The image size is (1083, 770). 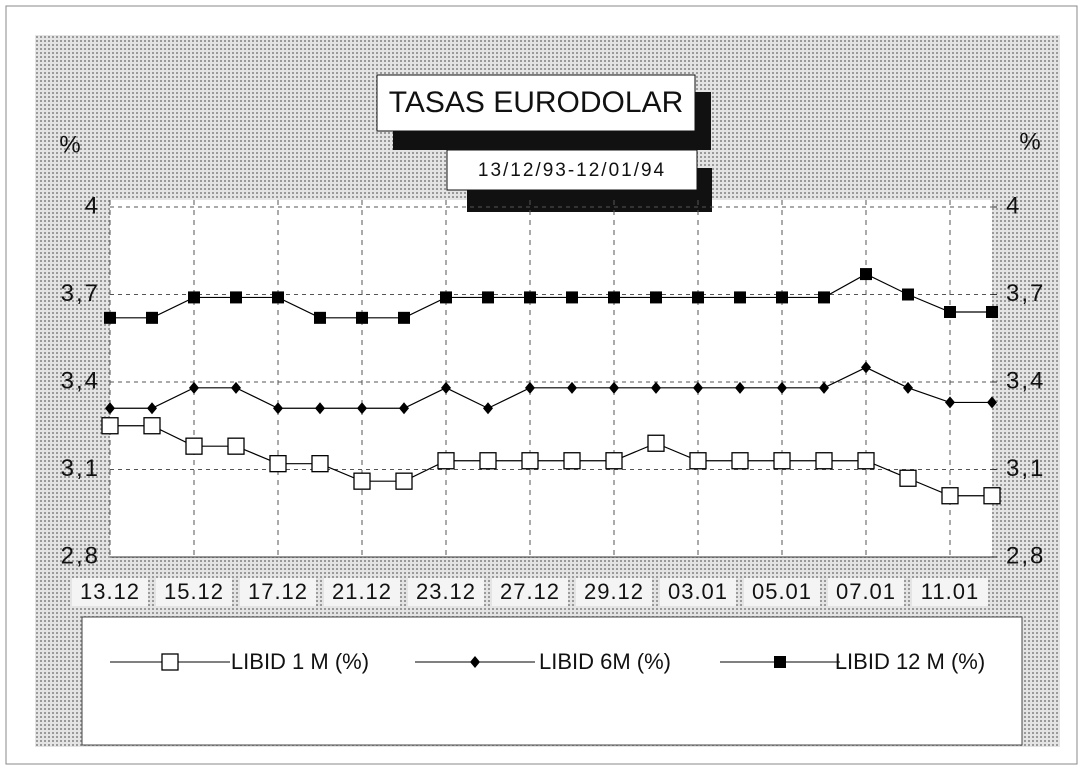 I want to click on x-tick-label: 13.12, so click(x=110, y=591).